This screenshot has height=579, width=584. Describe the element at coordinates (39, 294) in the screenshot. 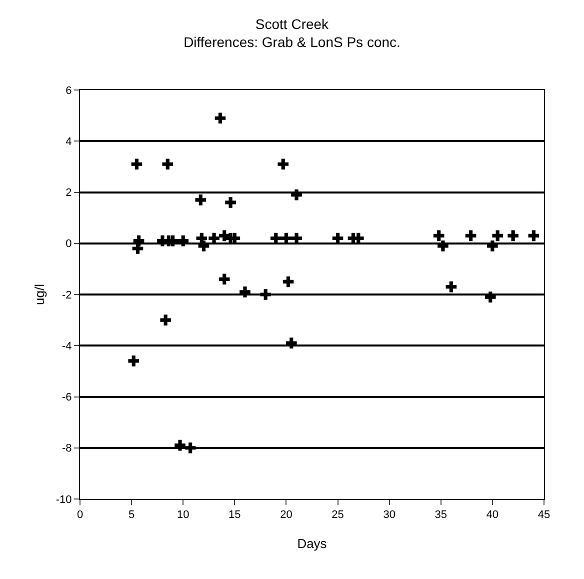

I see `y-axis-title: ug/l` at that location.